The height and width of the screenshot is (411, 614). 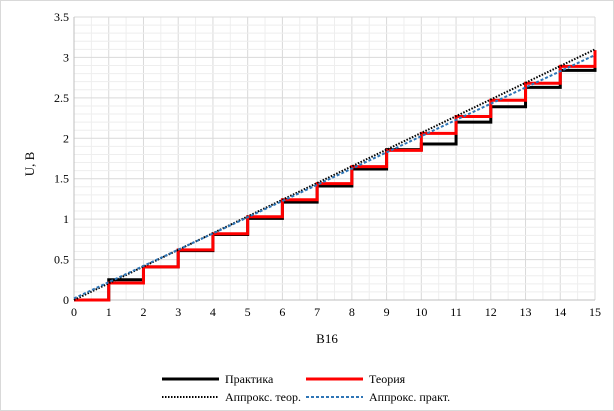 I want to click on legend-item: Аппрокс. практ., so click(x=378, y=397).